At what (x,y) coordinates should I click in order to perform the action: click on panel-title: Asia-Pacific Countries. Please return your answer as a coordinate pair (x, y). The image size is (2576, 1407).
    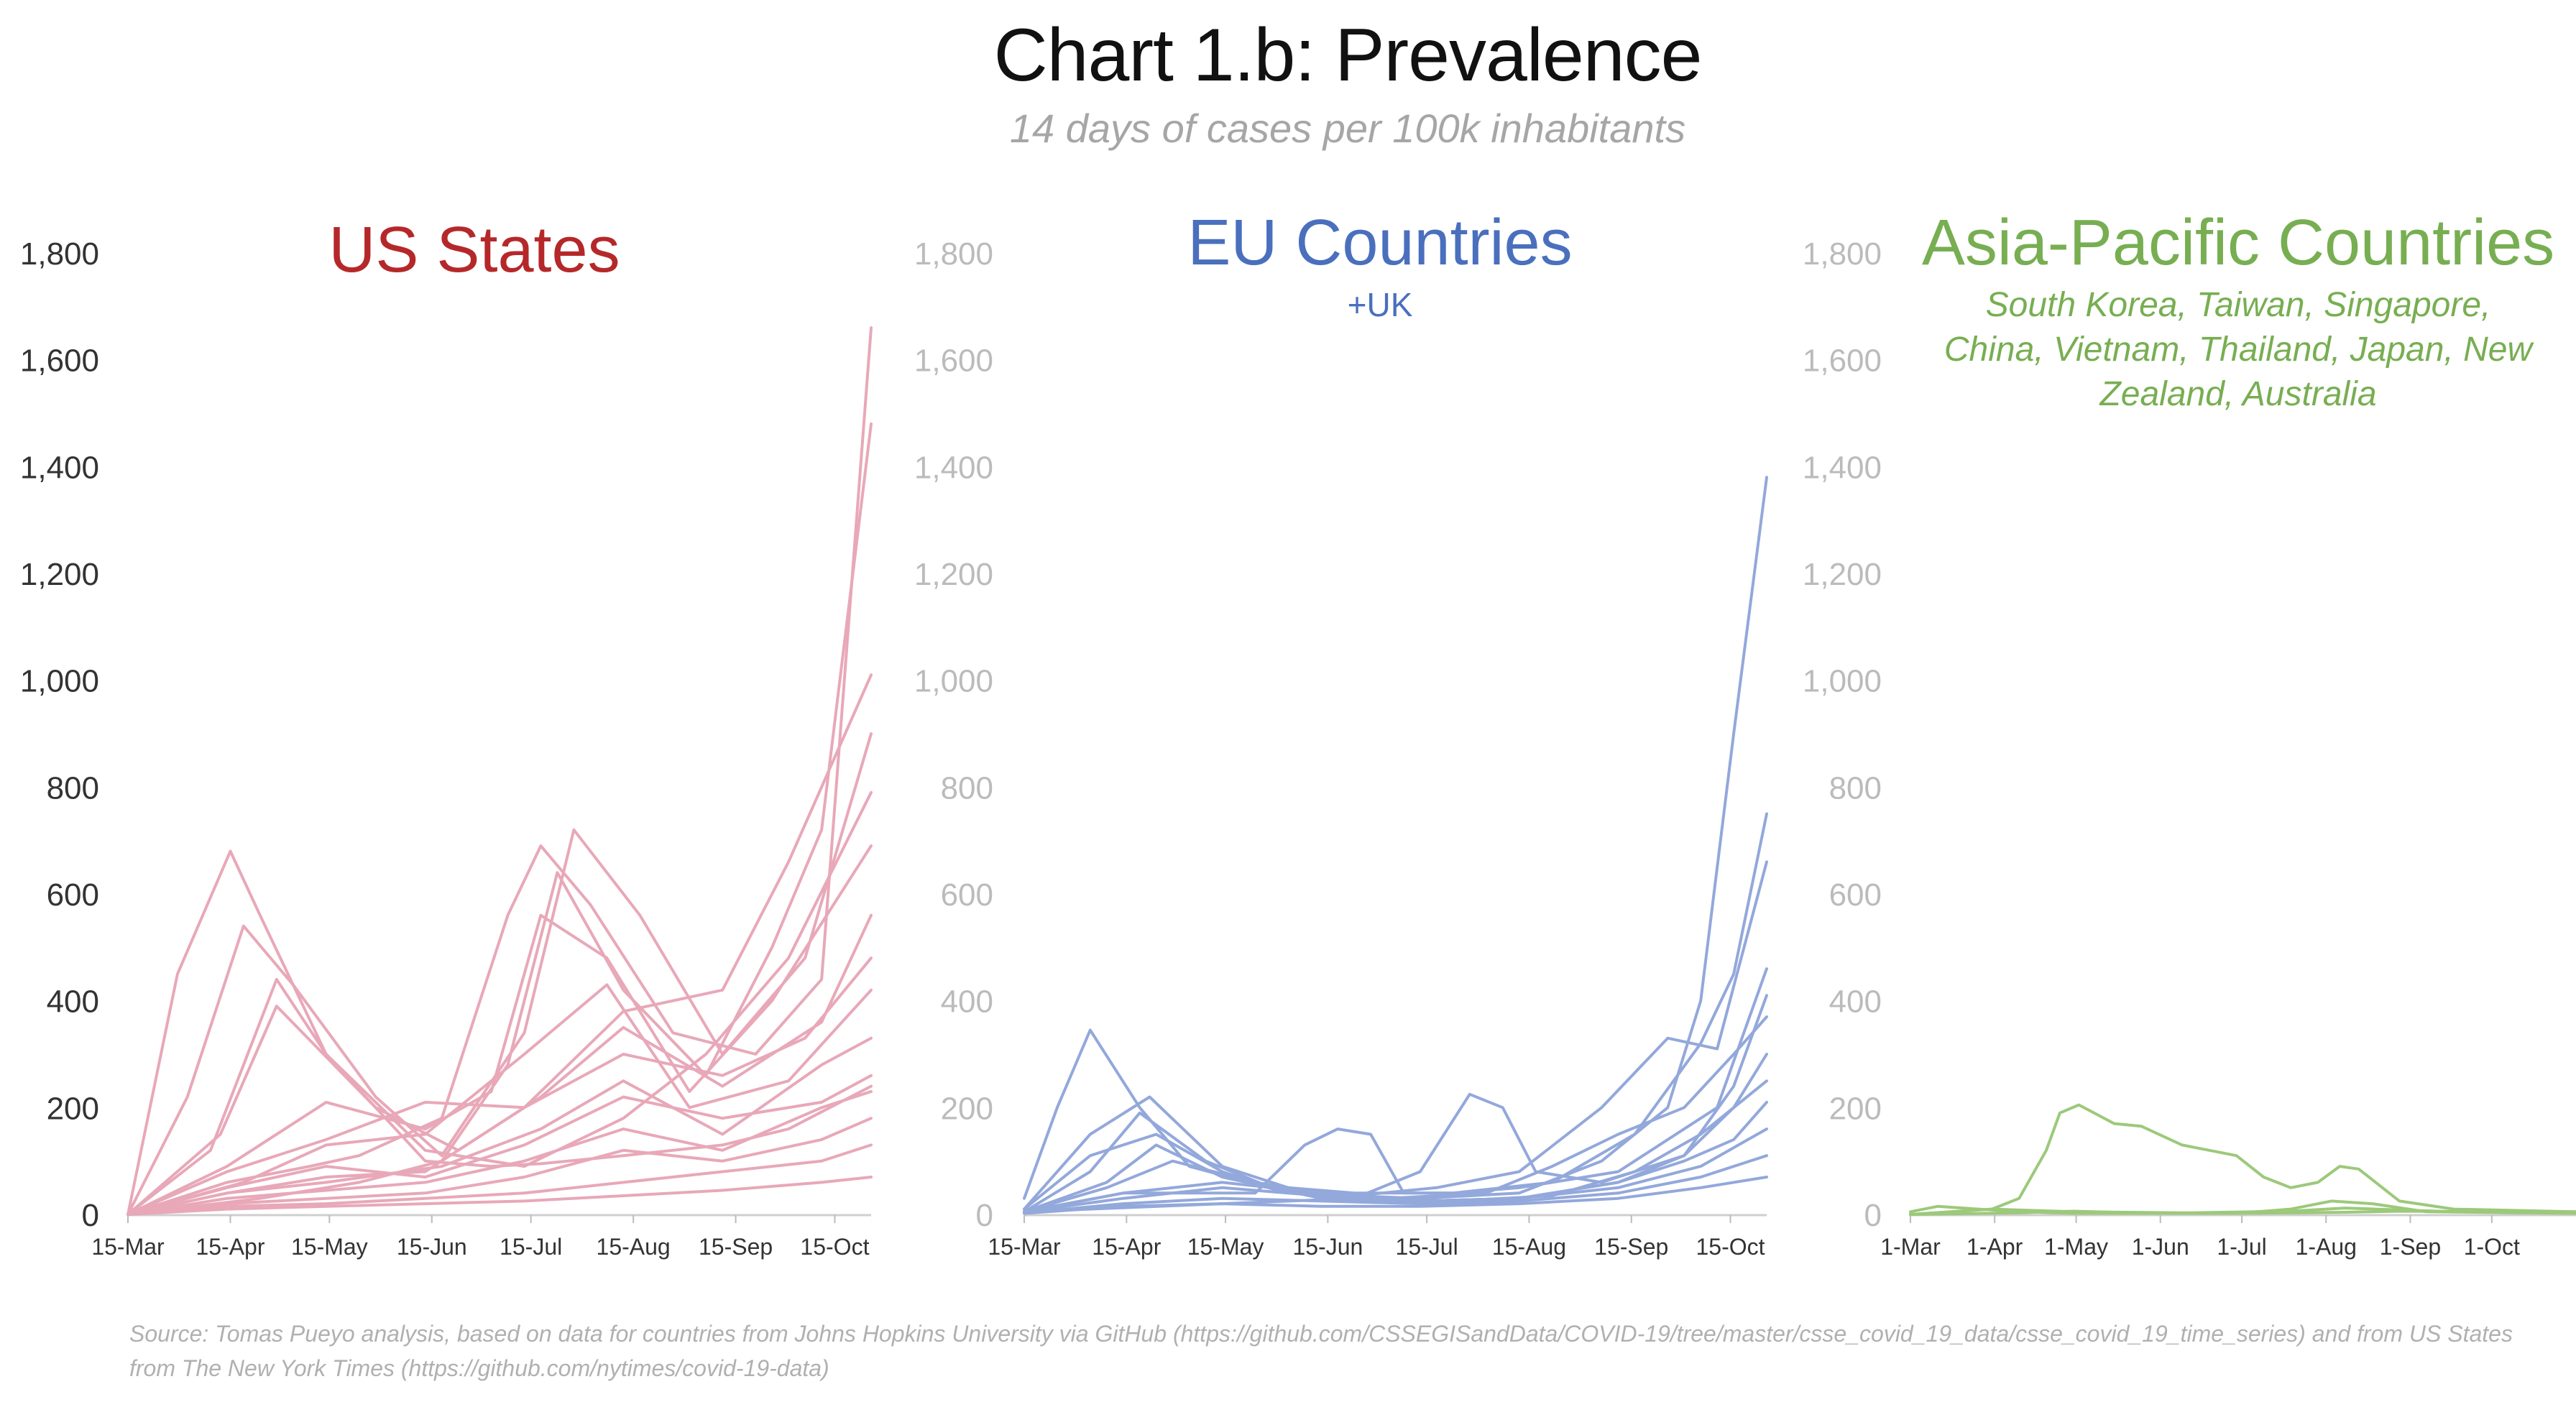
    Looking at the image, I should click on (2238, 243).